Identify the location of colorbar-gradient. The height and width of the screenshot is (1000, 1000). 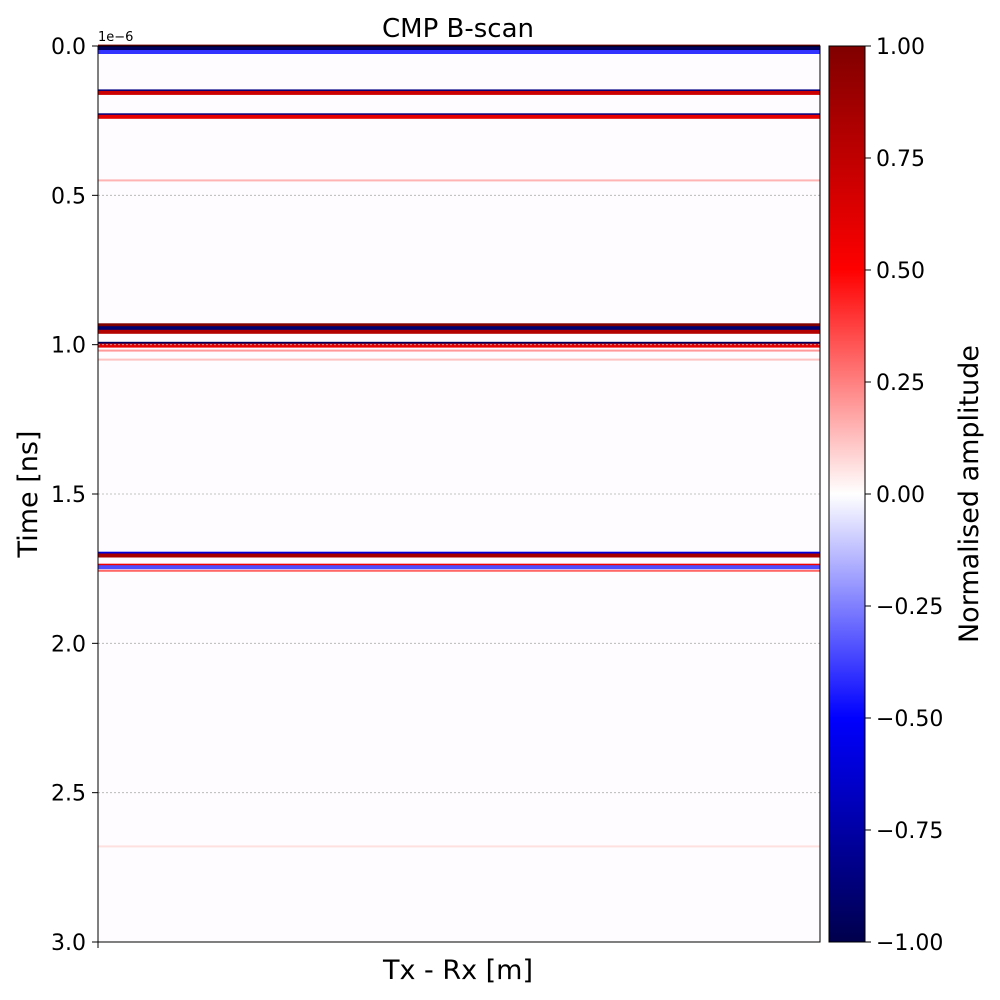
(847, 494).